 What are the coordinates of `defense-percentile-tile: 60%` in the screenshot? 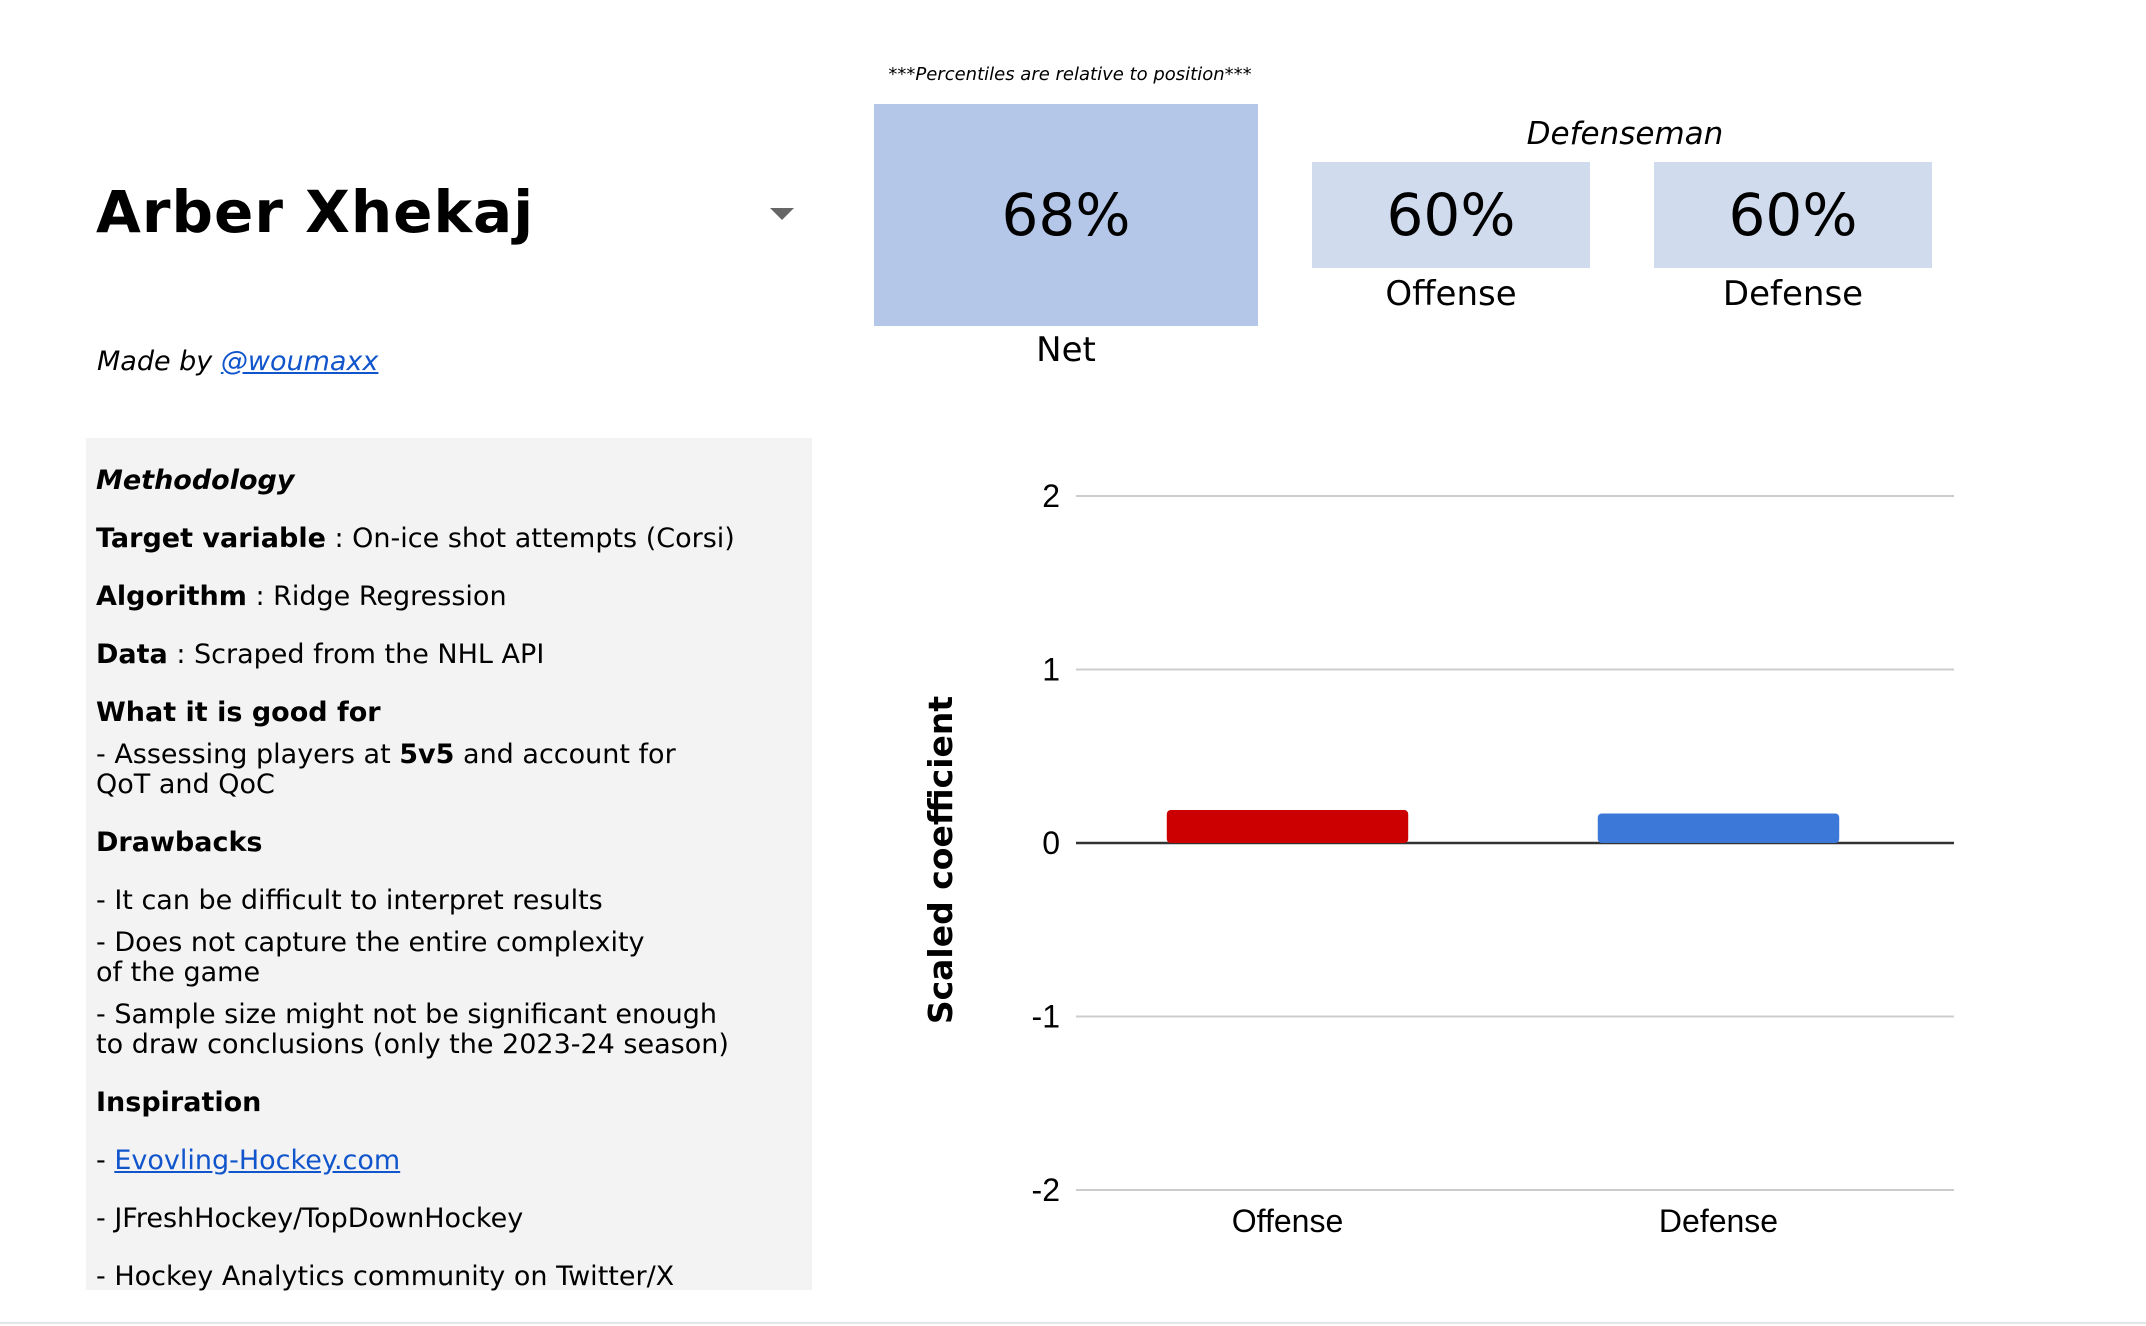 It's located at (1793, 215).